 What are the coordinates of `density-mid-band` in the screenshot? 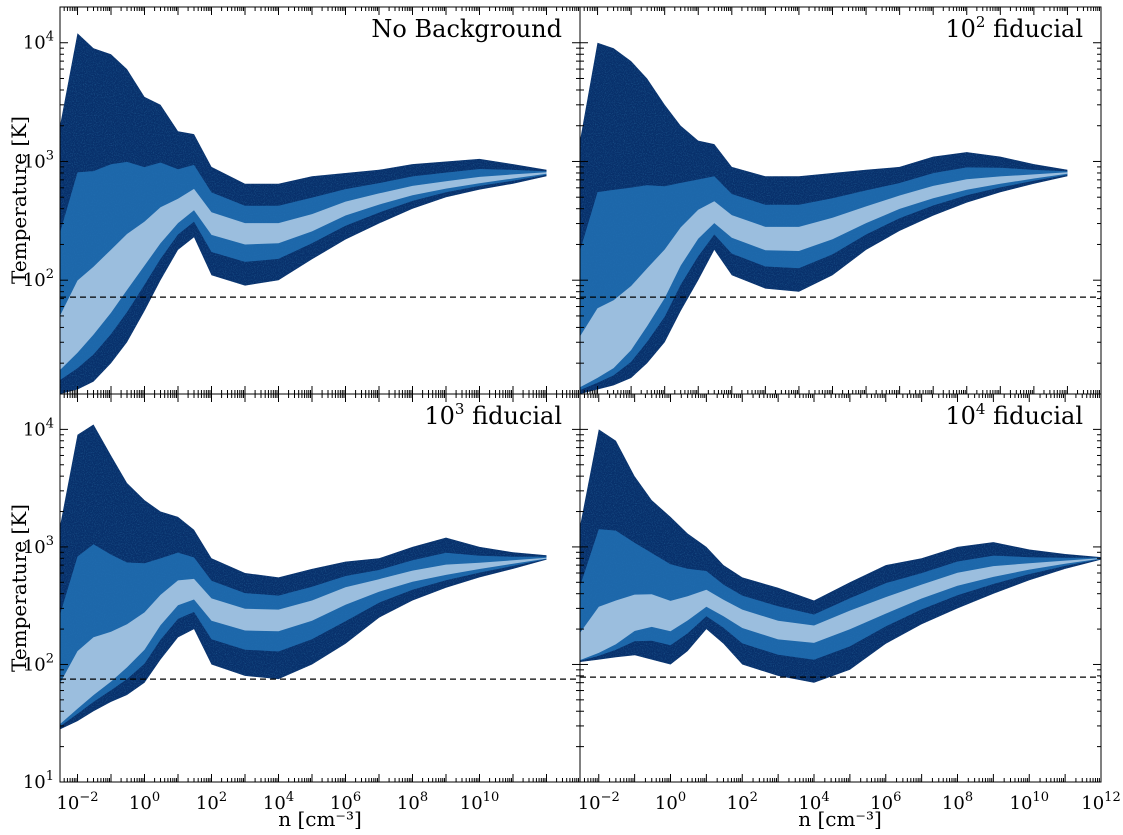 It's located at (840, 595).